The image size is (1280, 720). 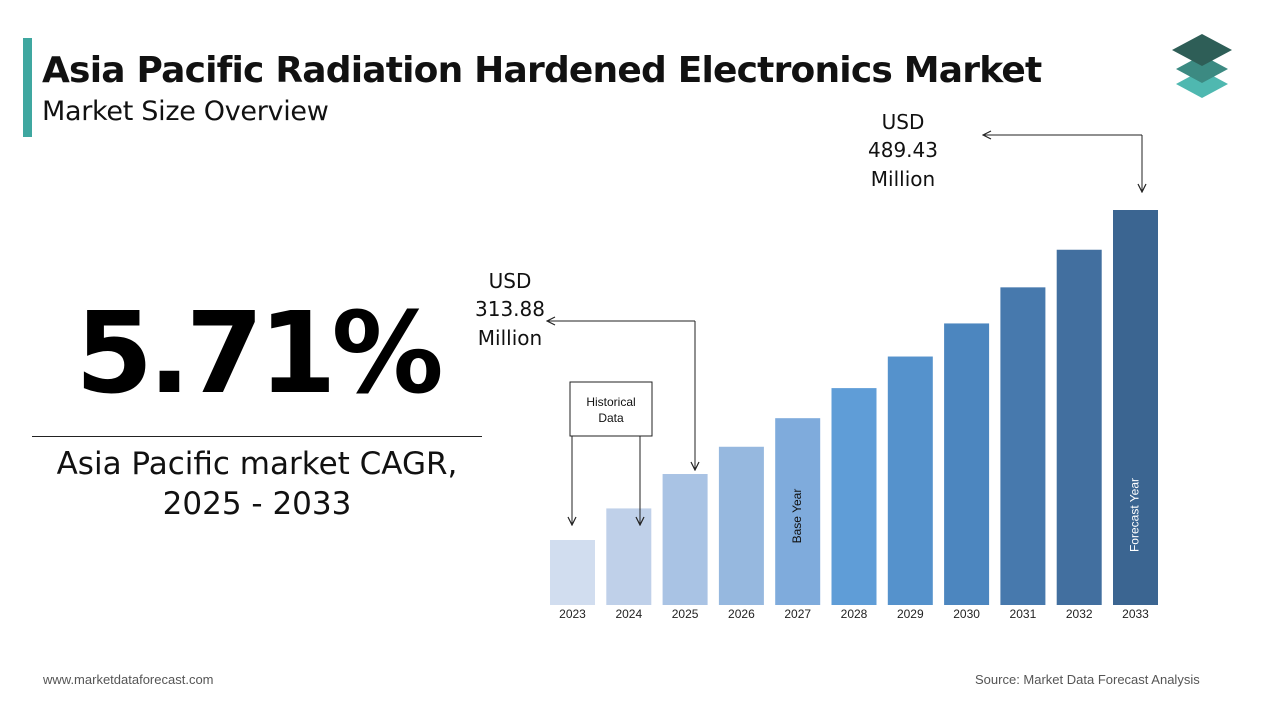 I want to click on x-tick-label: 2030, so click(x=966, y=614).